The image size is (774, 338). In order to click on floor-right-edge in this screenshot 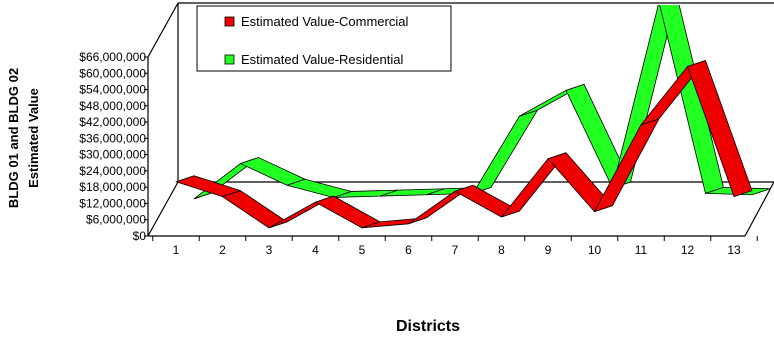, I will do `click(759, 209)`.